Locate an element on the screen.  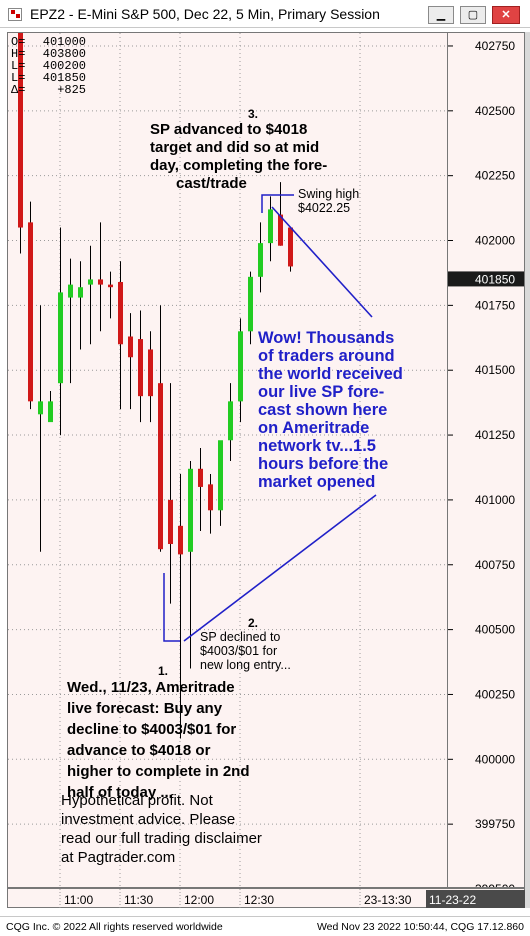
last-price-marker: 401850 is located at coordinates (486, 279).